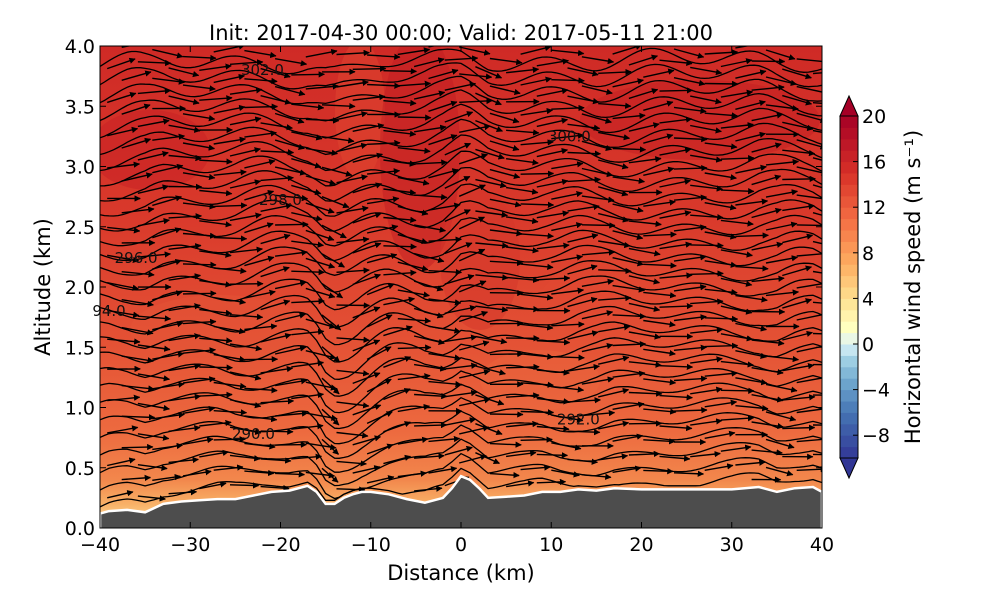  What do you see at coordinates (849, 287) in the screenshot?
I see `colorbar-frame` at bounding box center [849, 287].